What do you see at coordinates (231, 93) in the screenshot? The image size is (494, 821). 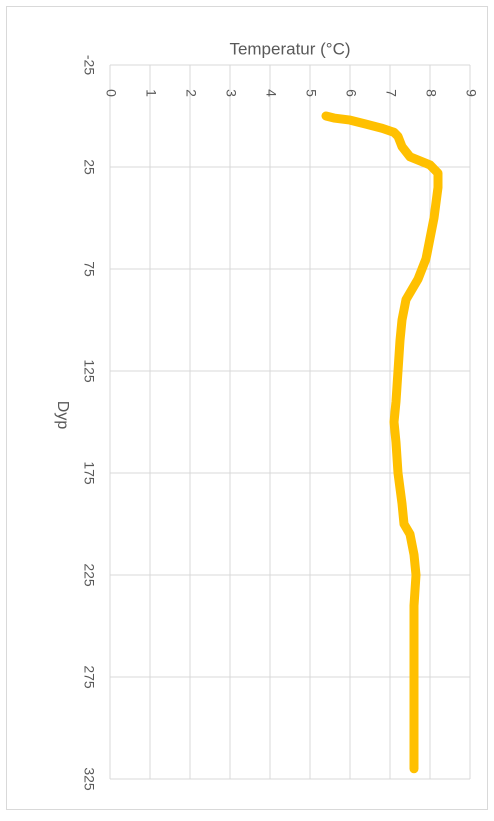 I see `temperature-tick-label: 3` at bounding box center [231, 93].